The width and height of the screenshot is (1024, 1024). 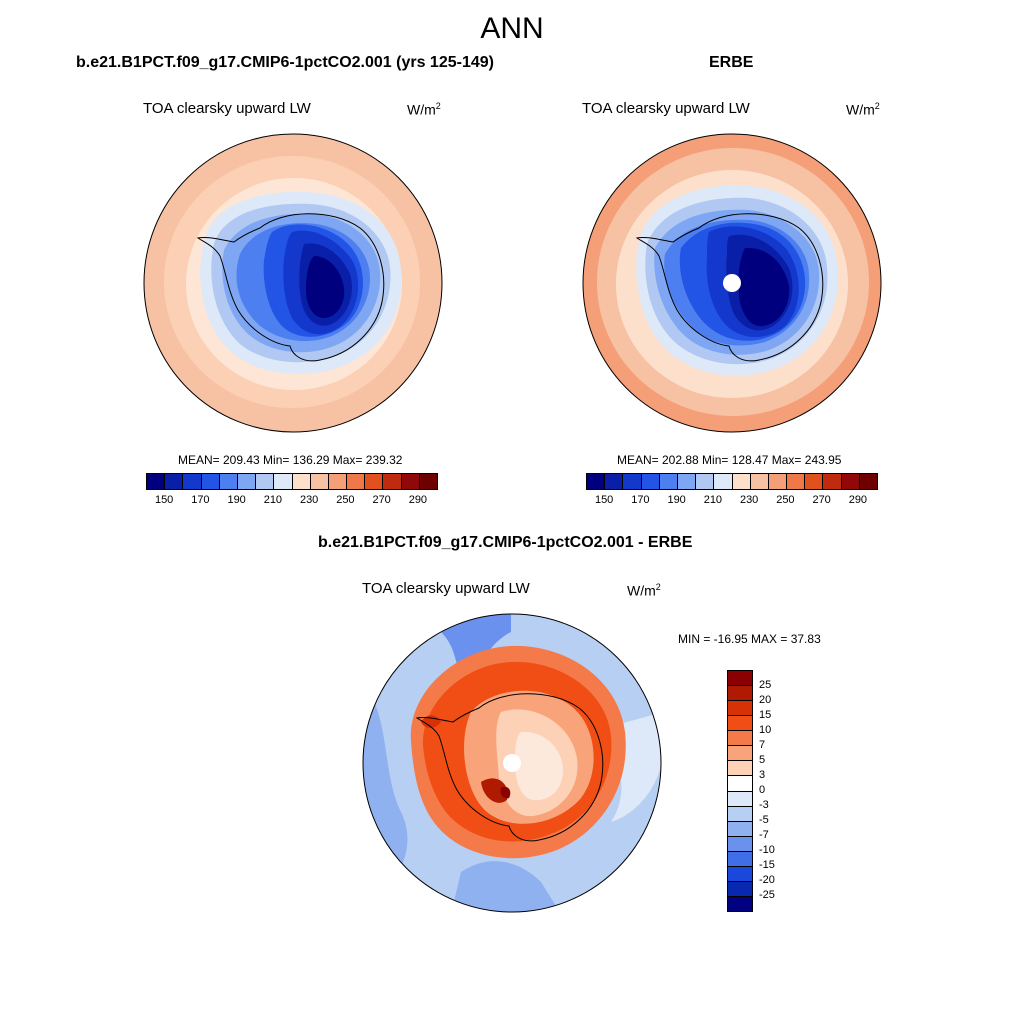 I want to click on colorbar-tick-label: -15, so click(x=767, y=865).